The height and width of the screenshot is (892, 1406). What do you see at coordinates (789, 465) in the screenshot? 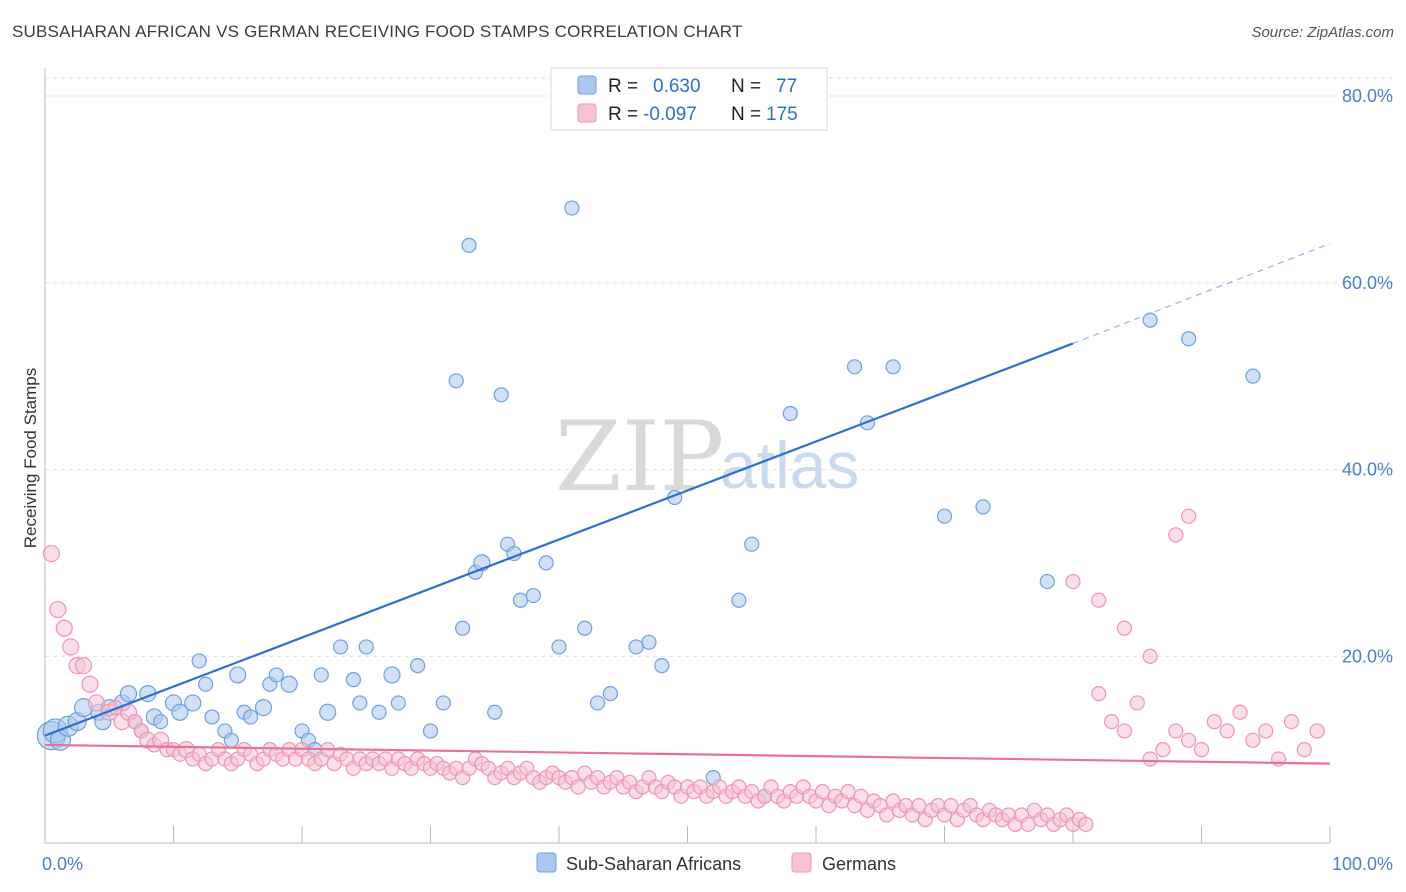
I see `watermark-atlas: atlas` at bounding box center [789, 465].